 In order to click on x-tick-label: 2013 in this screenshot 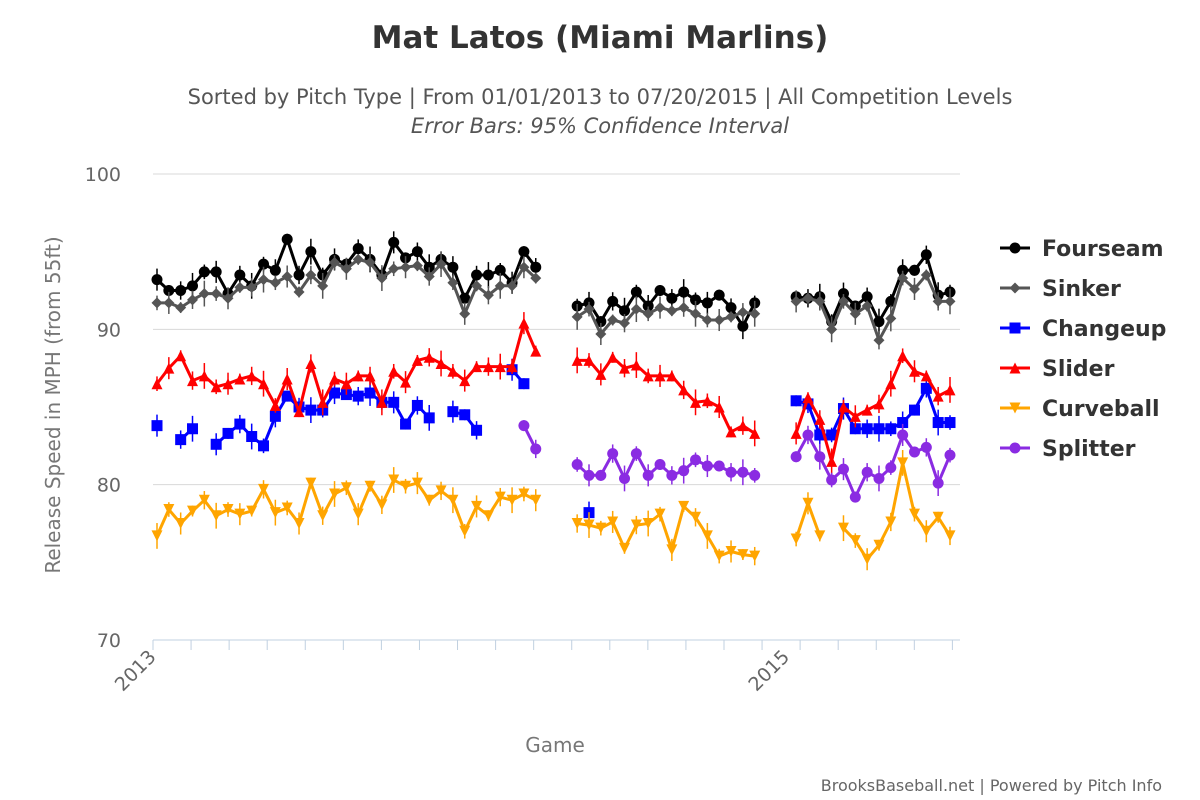, I will do `click(136, 671)`.